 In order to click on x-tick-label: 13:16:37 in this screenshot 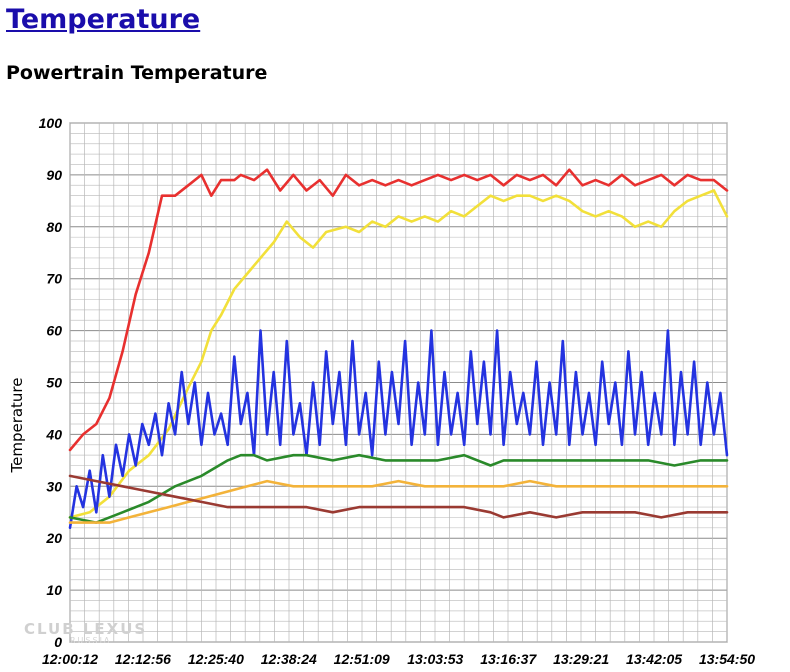, I will do `click(508, 659)`.